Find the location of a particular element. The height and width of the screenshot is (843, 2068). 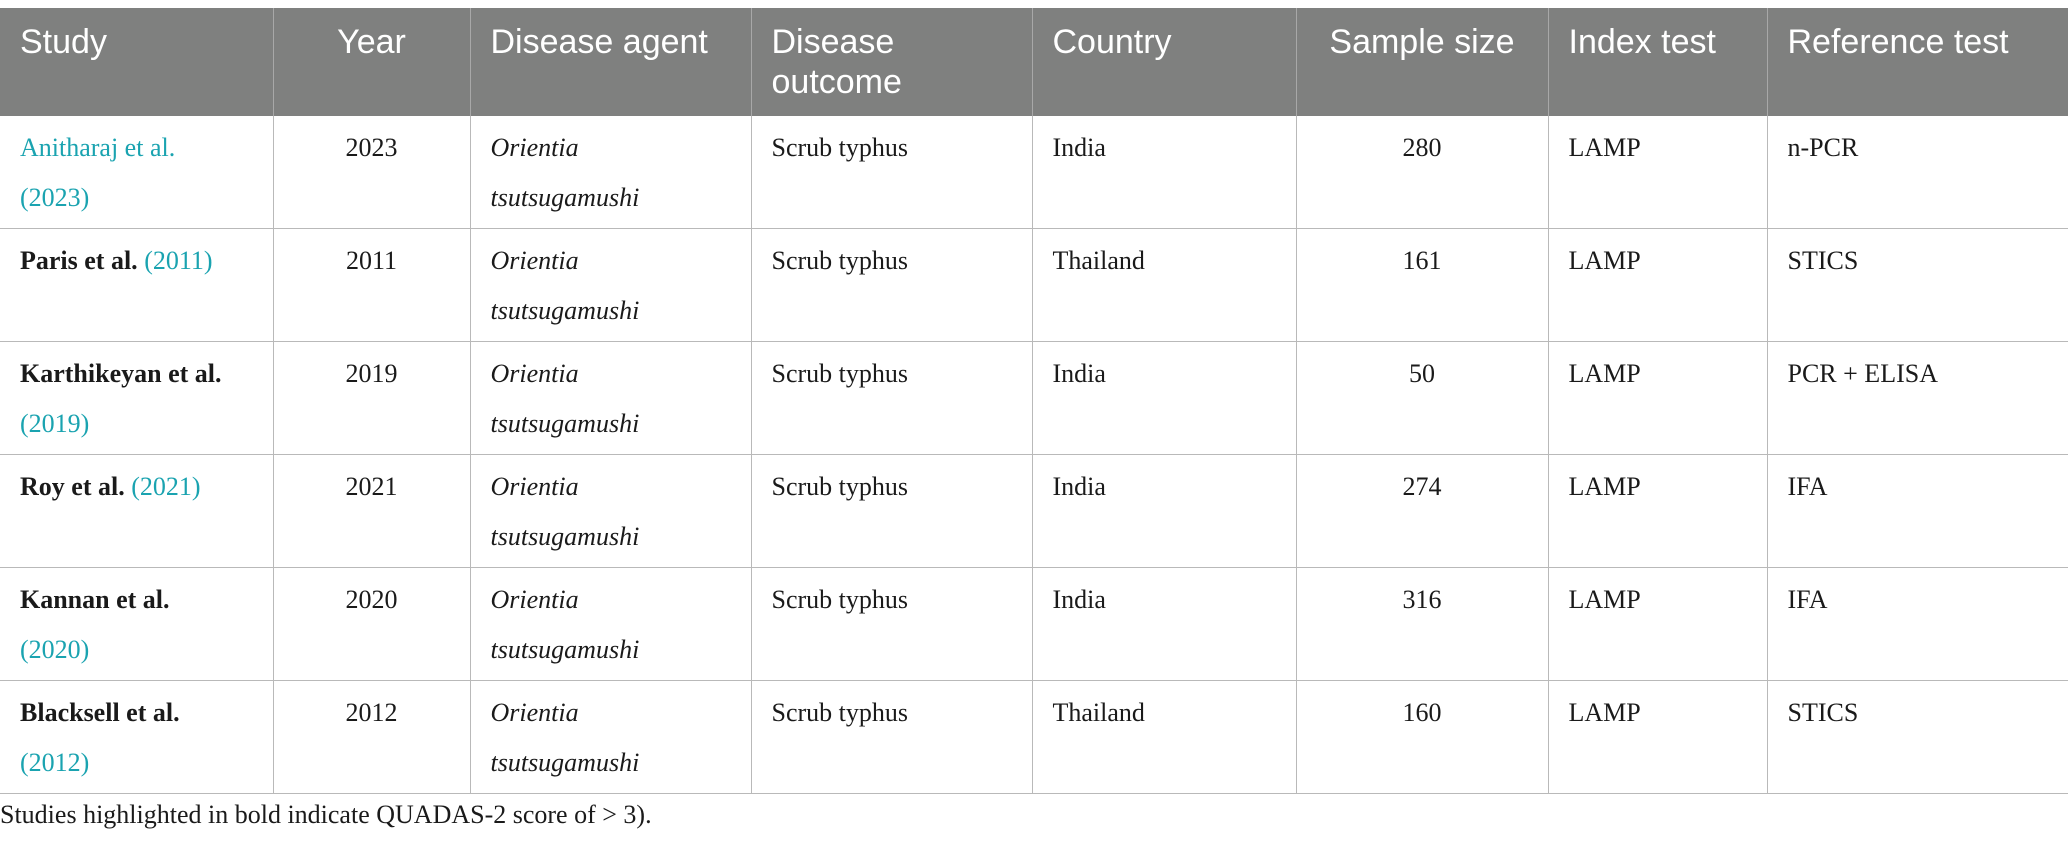

header-year: Year is located at coordinates (372, 62).